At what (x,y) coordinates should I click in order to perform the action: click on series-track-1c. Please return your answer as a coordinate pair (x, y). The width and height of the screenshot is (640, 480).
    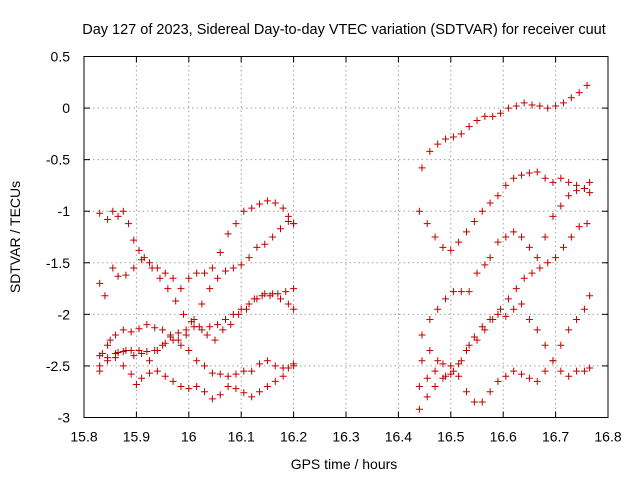
    Looking at the image, I should click on (197, 289).